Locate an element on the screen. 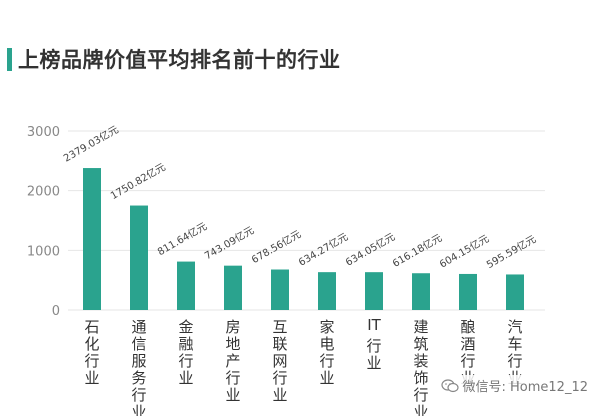  category-label: 金融行业 is located at coordinates (185, 352).